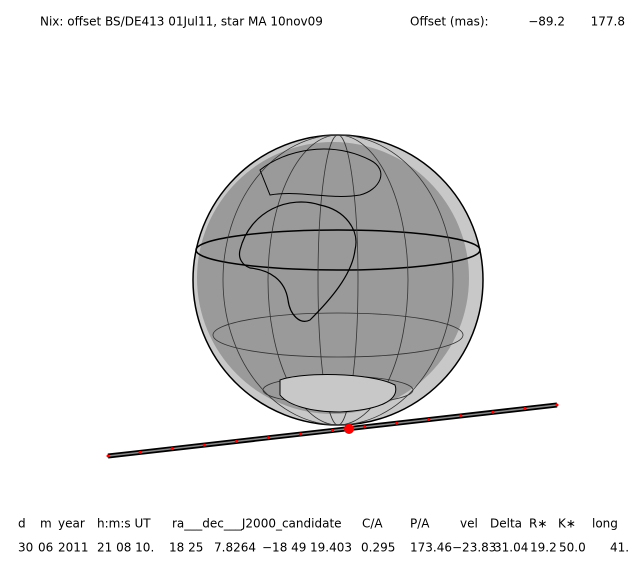  I want to click on track-ticks, so click(332, 430).